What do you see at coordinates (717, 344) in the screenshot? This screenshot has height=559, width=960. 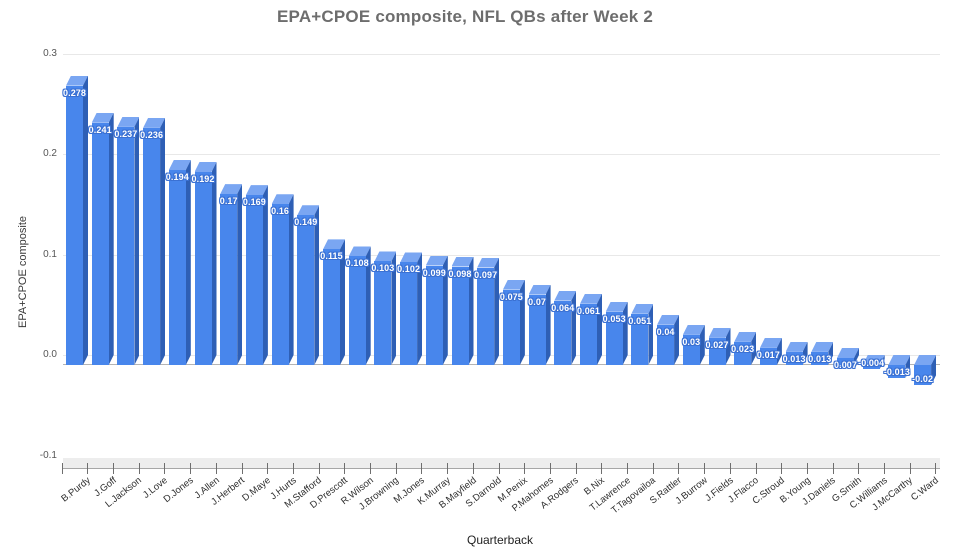 I see `bar-value-label: 0.027` at bounding box center [717, 344].